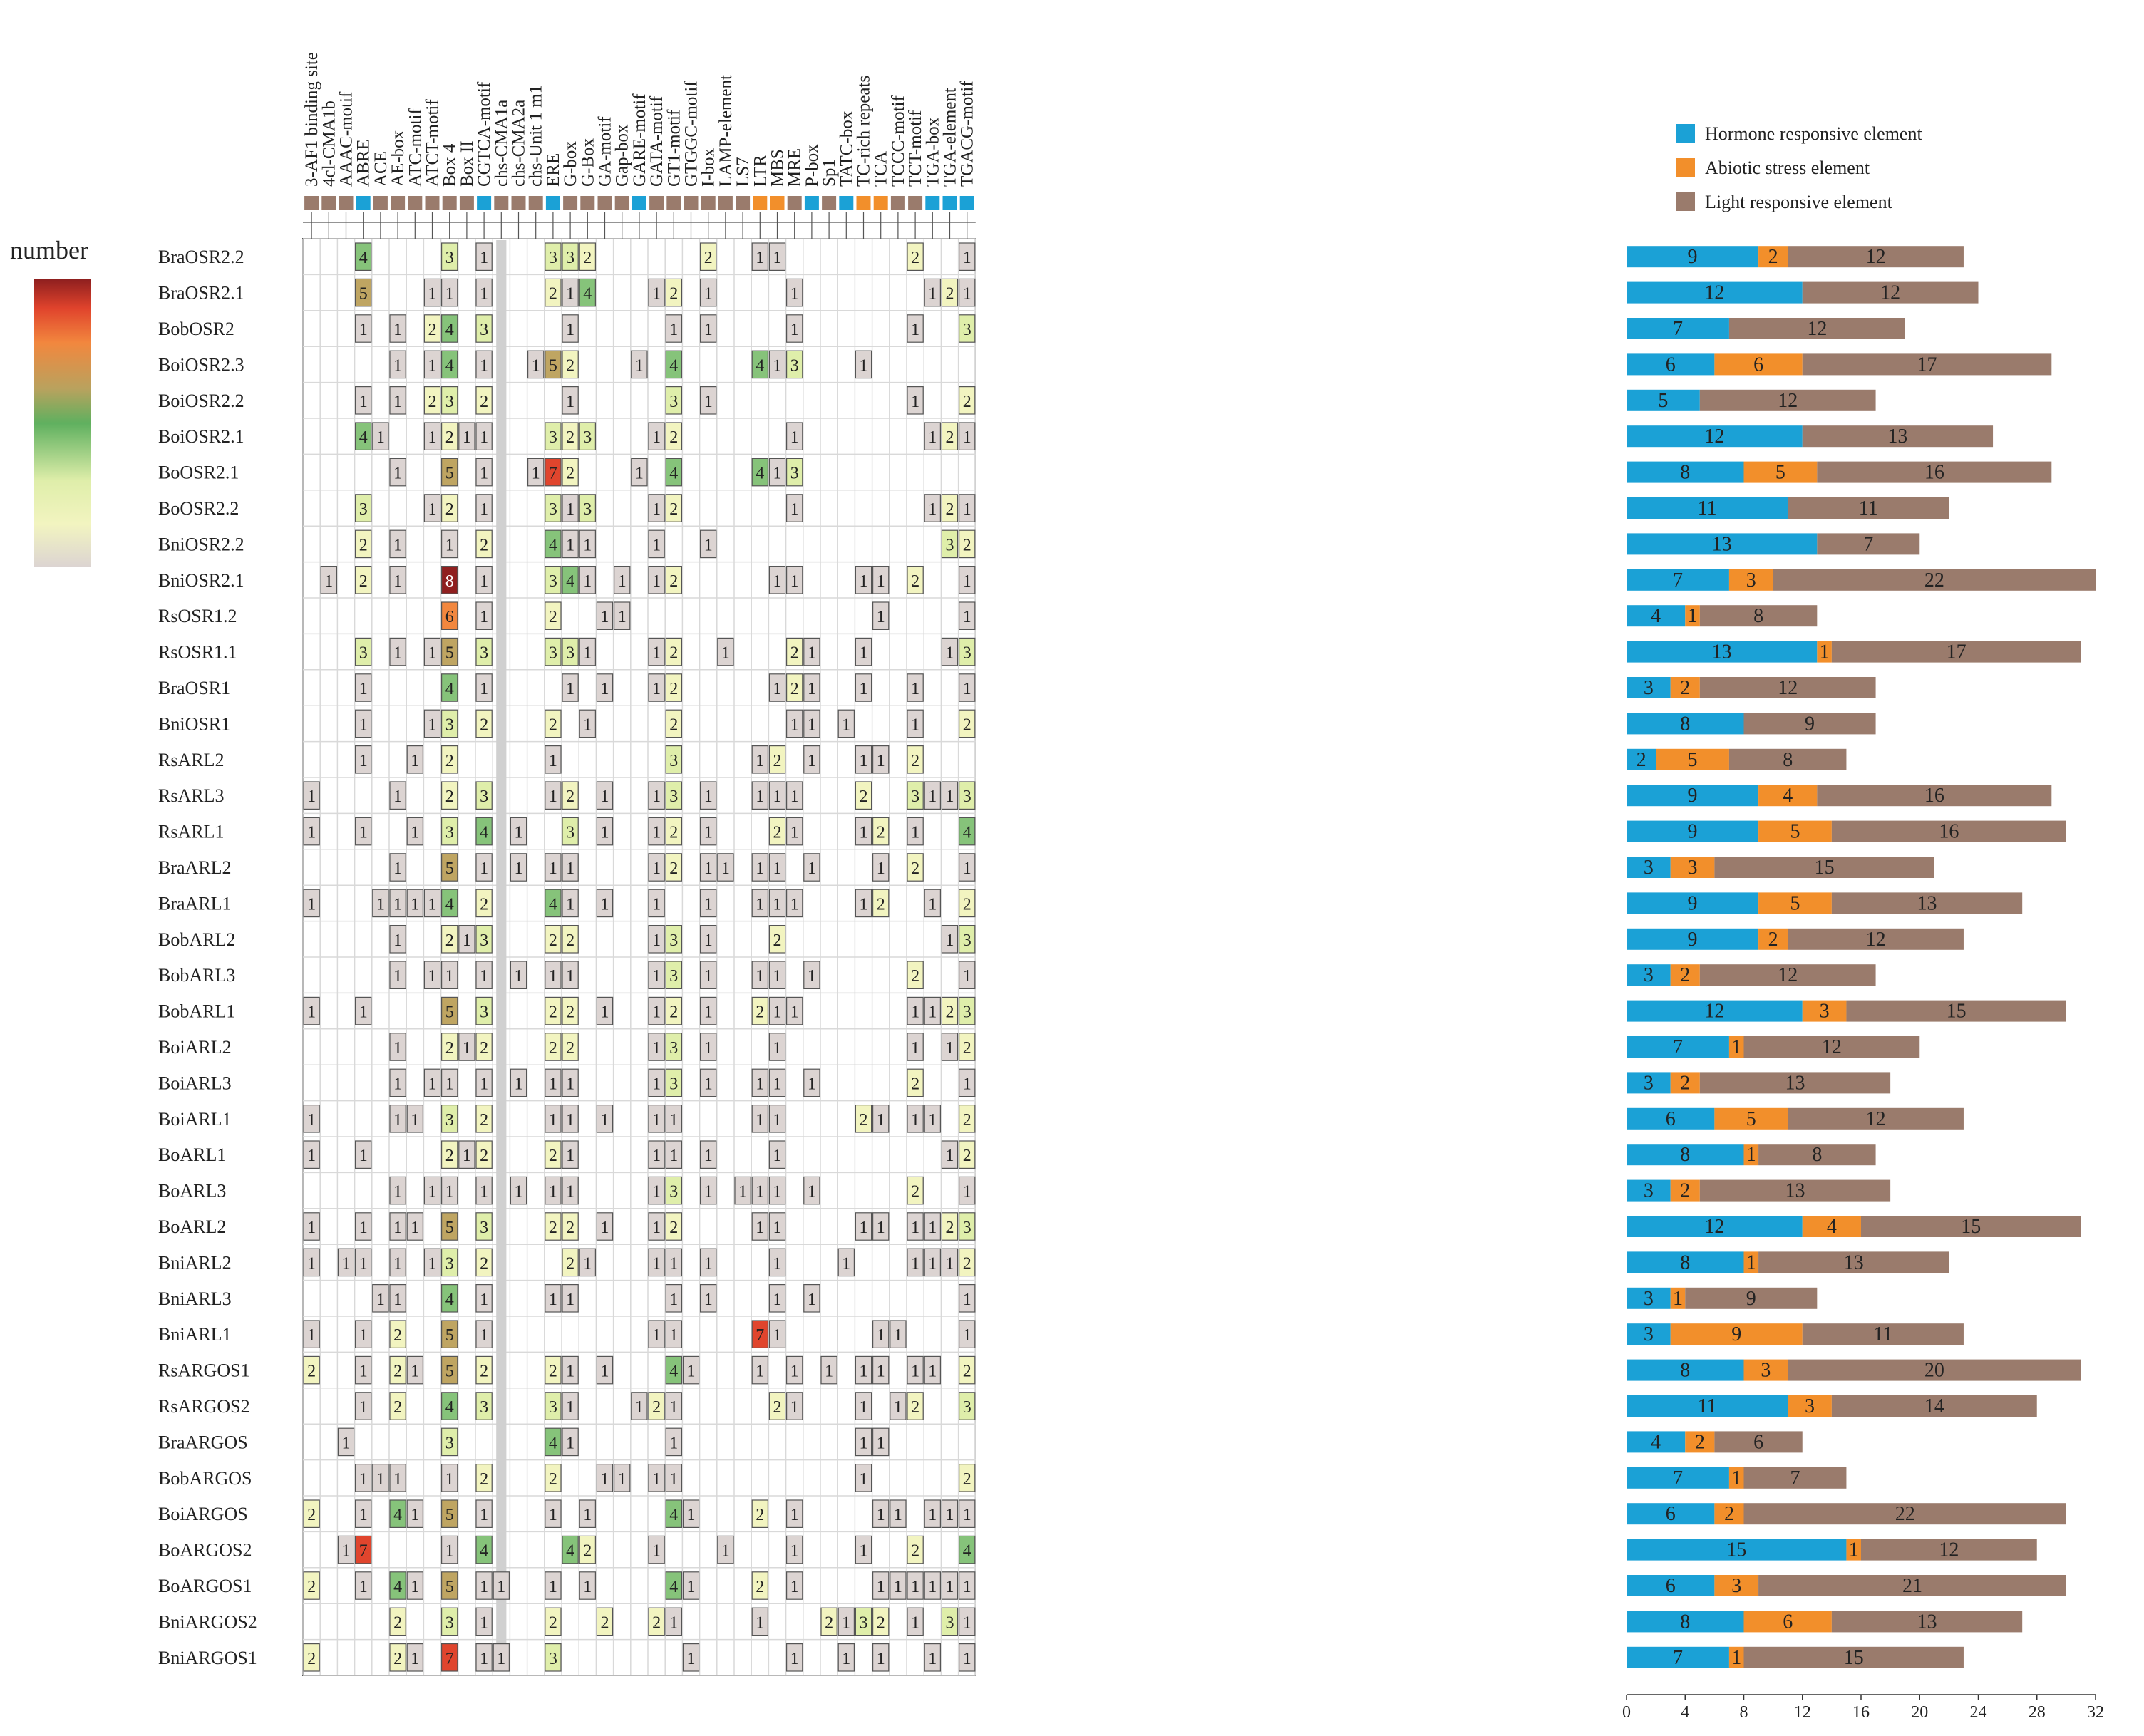 This screenshot has width=2144, height=1736. What do you see at coordinates (1810, 1406) in the screenshot?
I see `bar-segment-value: 3` at bounding box center [1810, 1406].